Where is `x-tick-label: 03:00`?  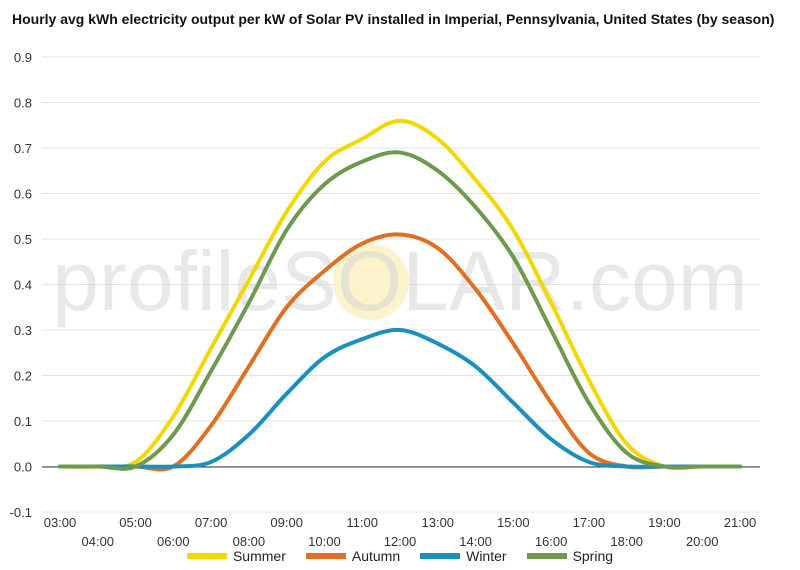 x-tick-label: 03:00 is located at coordinates (60, 522).